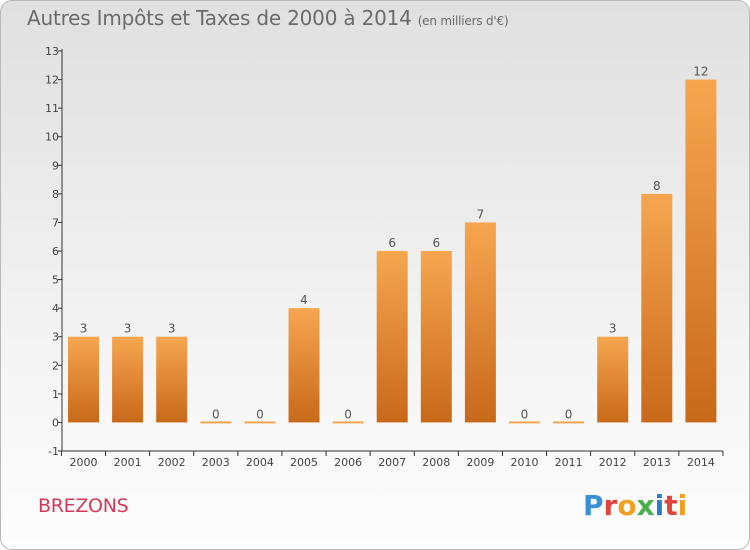 The height and width of the screenshot is (550, 750). Describe the element at coordinates (481, 214) in the screenshot. I see `data-label: 7` at that location.